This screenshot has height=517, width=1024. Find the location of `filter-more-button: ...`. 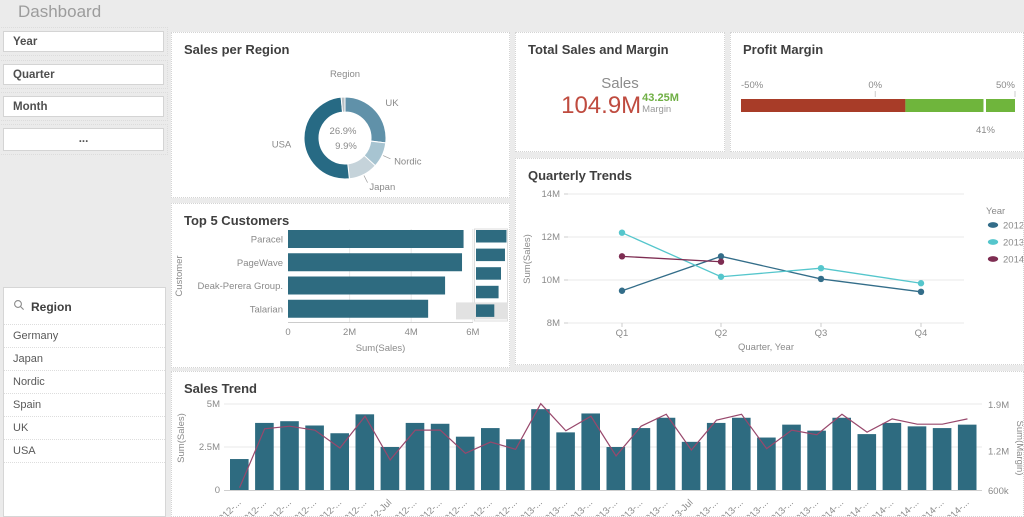

filter-more-button: ... is located at coordinates (84, 139).